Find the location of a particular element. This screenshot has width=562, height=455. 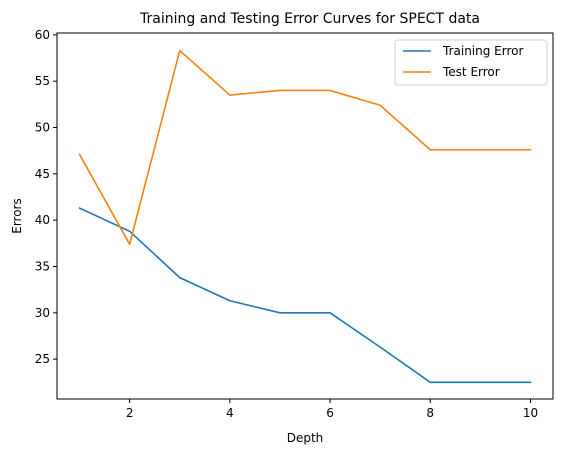

y-tick-label: 30 is located at coordinates (42, 313).